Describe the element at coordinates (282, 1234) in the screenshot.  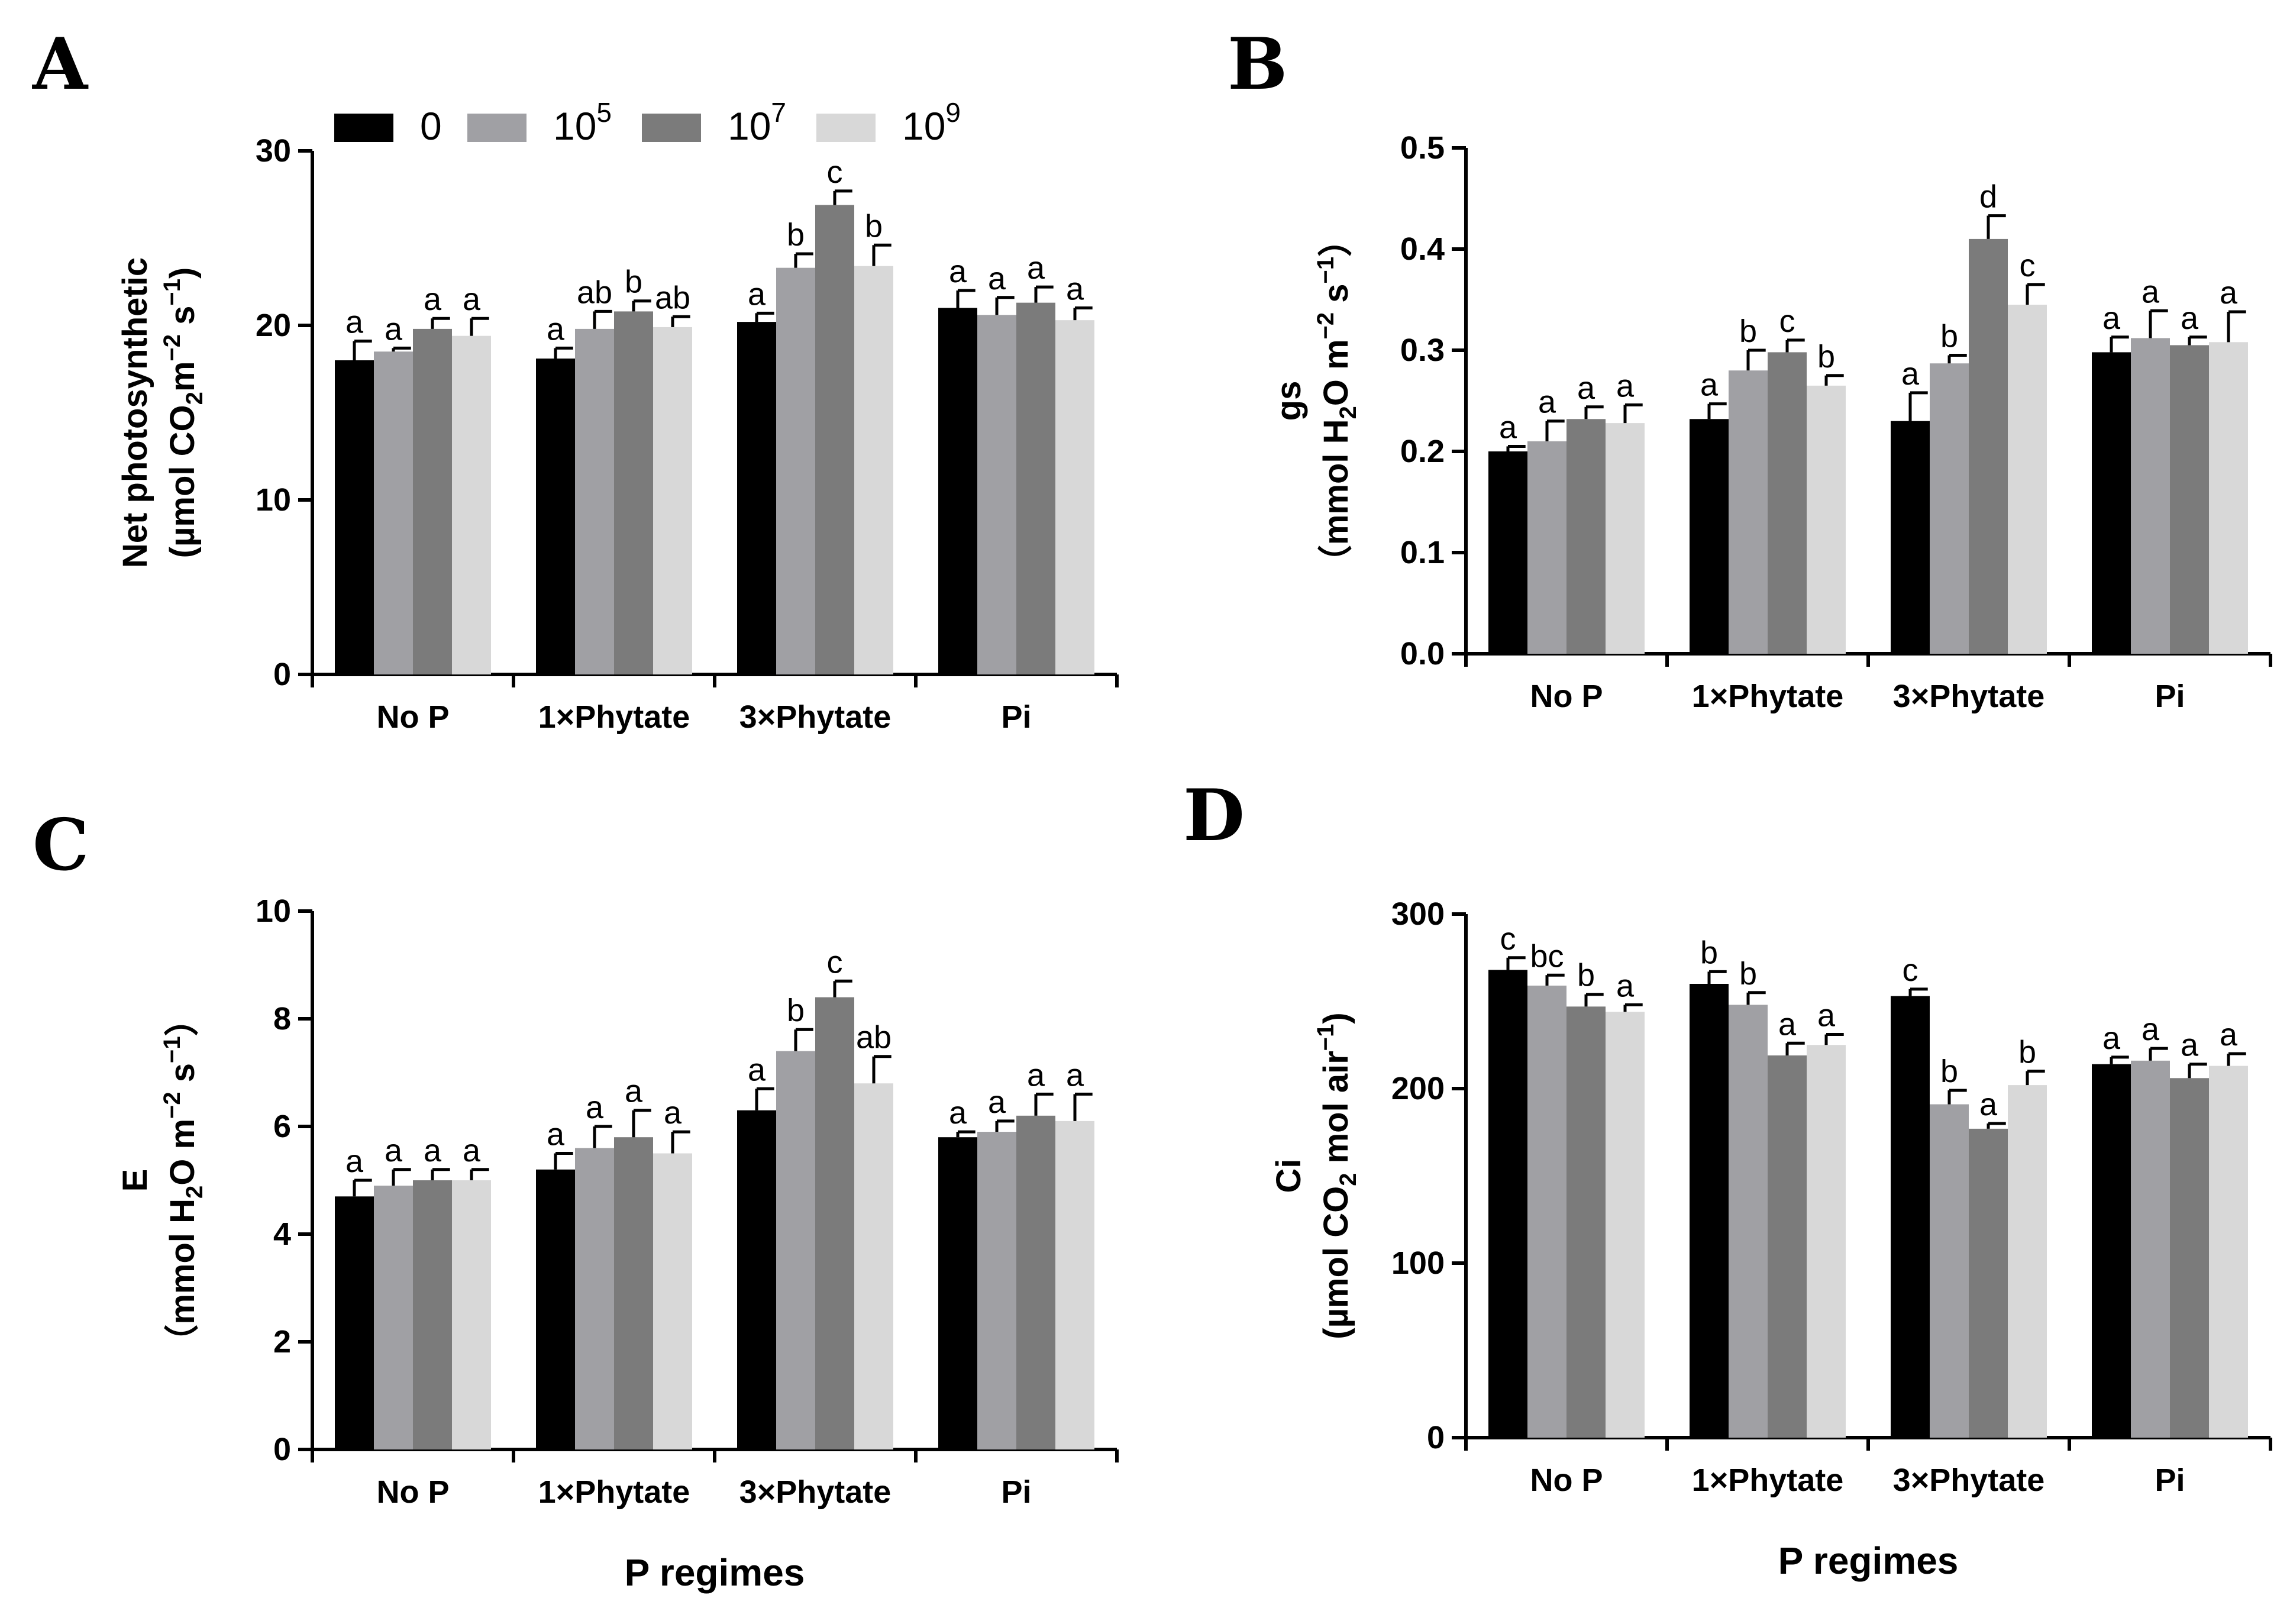
I see `y-tick-label: 4` at that location.